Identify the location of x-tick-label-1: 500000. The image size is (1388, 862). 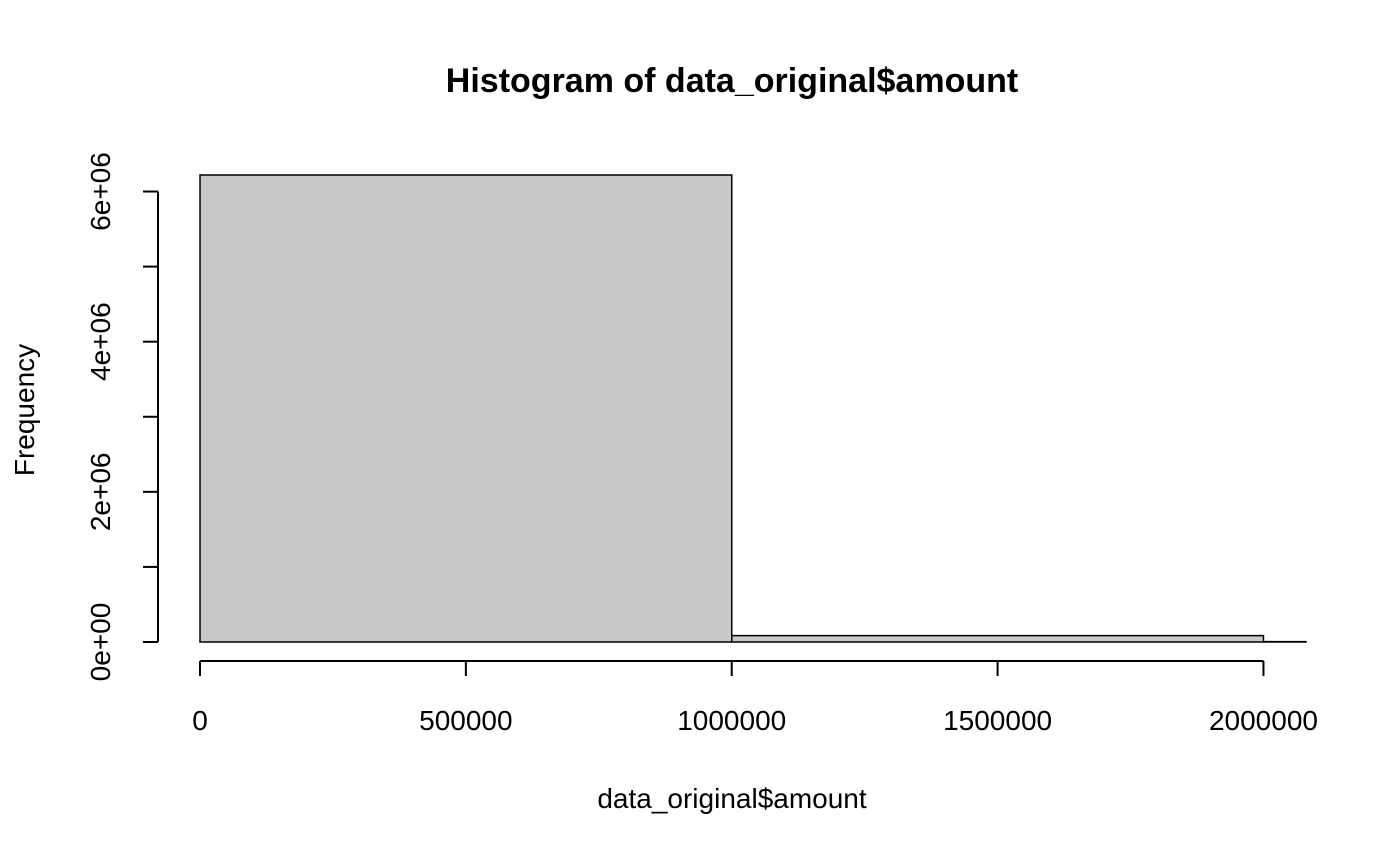
(465, 720).